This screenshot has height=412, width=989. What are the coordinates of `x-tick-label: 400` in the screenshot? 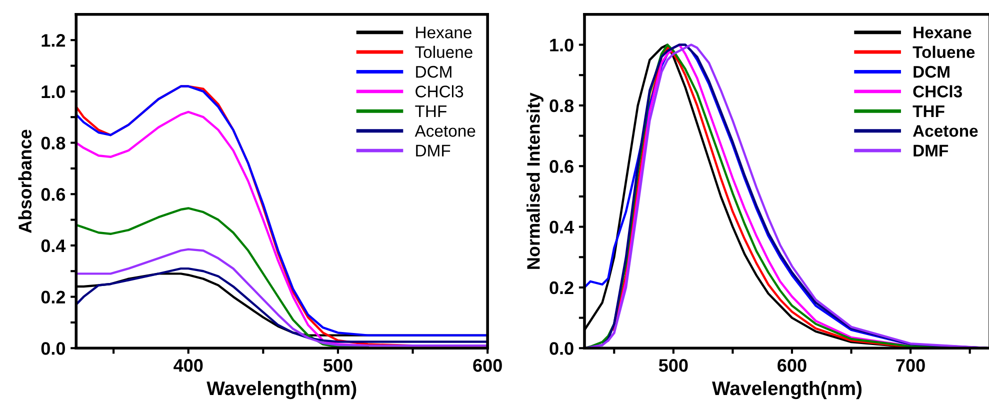 It's located at (188, 365).